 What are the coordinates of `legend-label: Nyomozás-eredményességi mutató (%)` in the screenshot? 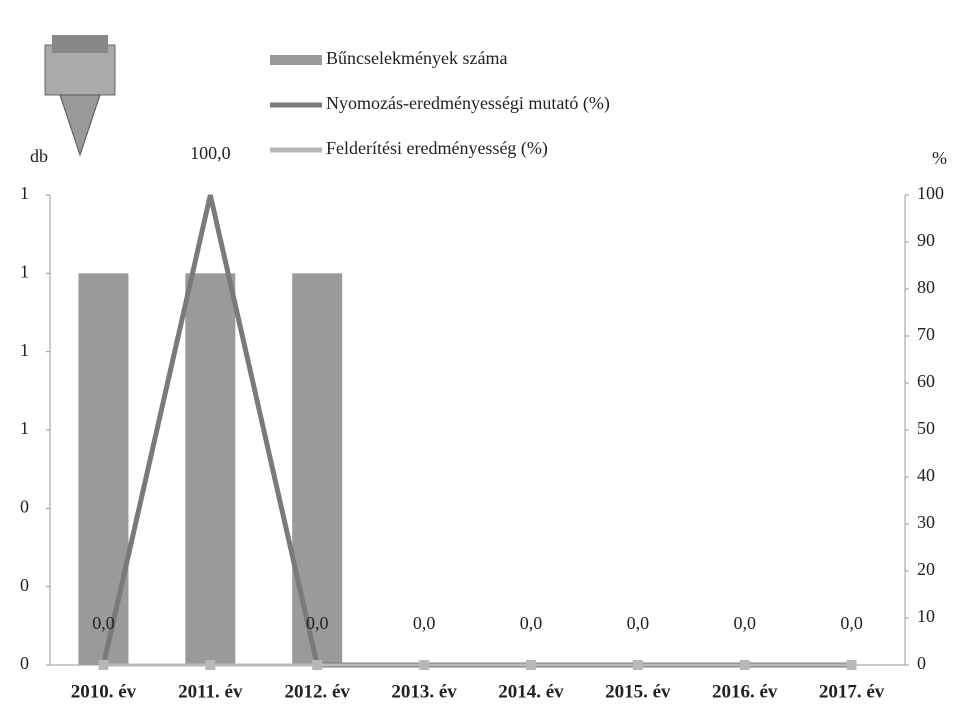 It's located at (468, 103).